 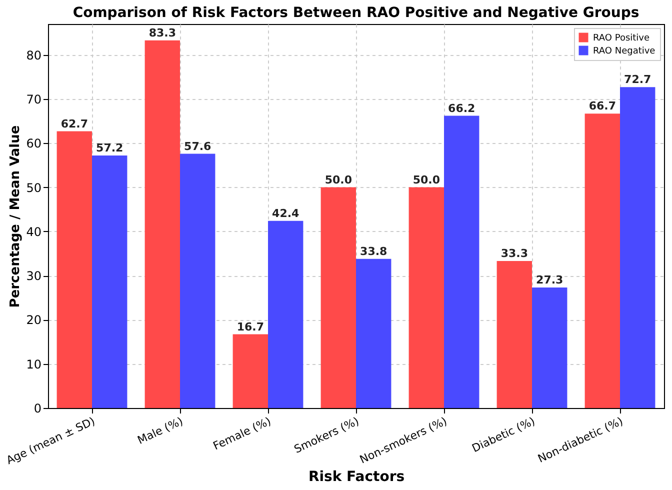 What do you see at coordinates (34, 276) in the screenshot?
I see `y-tick-label: 30` at bounding box center [34, 276].